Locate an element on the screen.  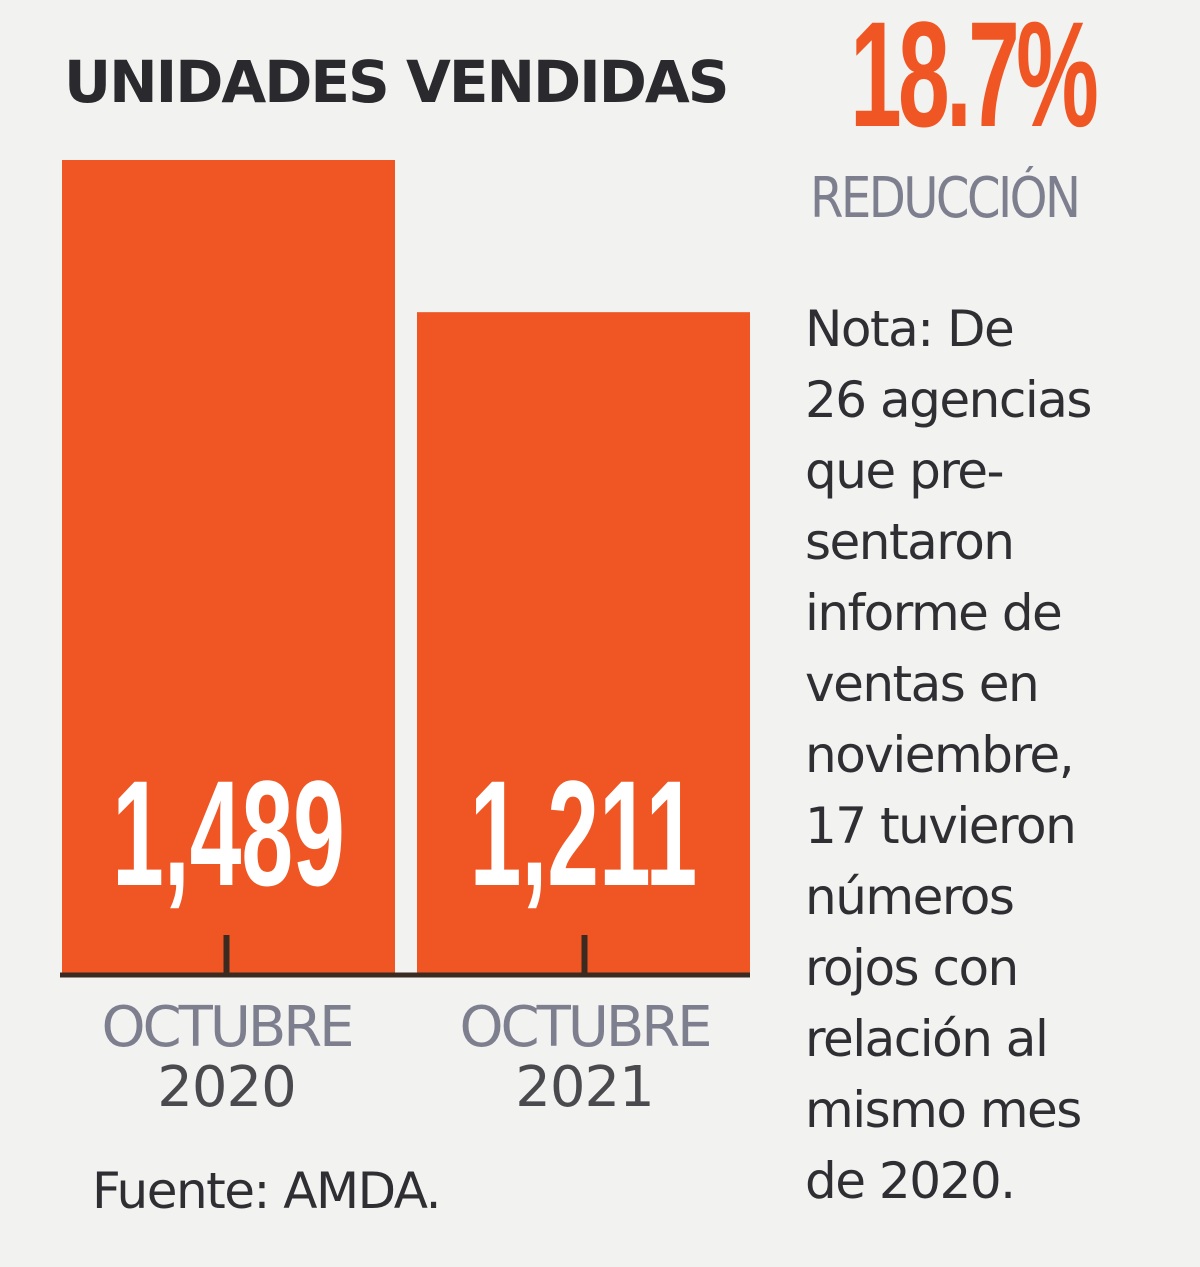
category-label-year: 2021 is located at coordinates (584, 1087).